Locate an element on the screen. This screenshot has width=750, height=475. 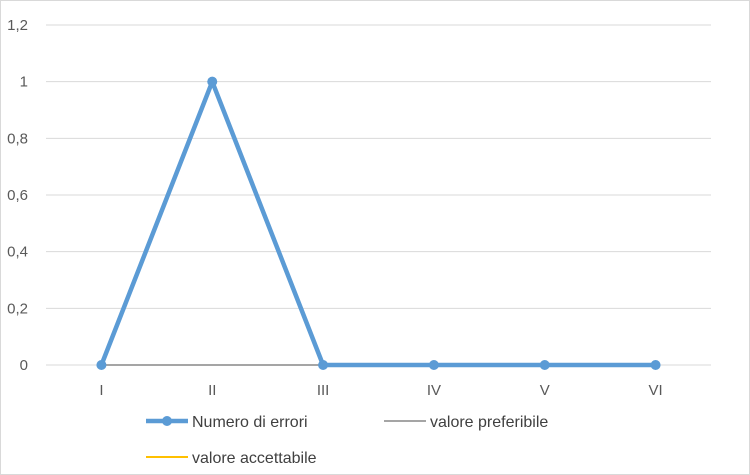
legend-item: valore preferibile is located at coordinates (466, 422).